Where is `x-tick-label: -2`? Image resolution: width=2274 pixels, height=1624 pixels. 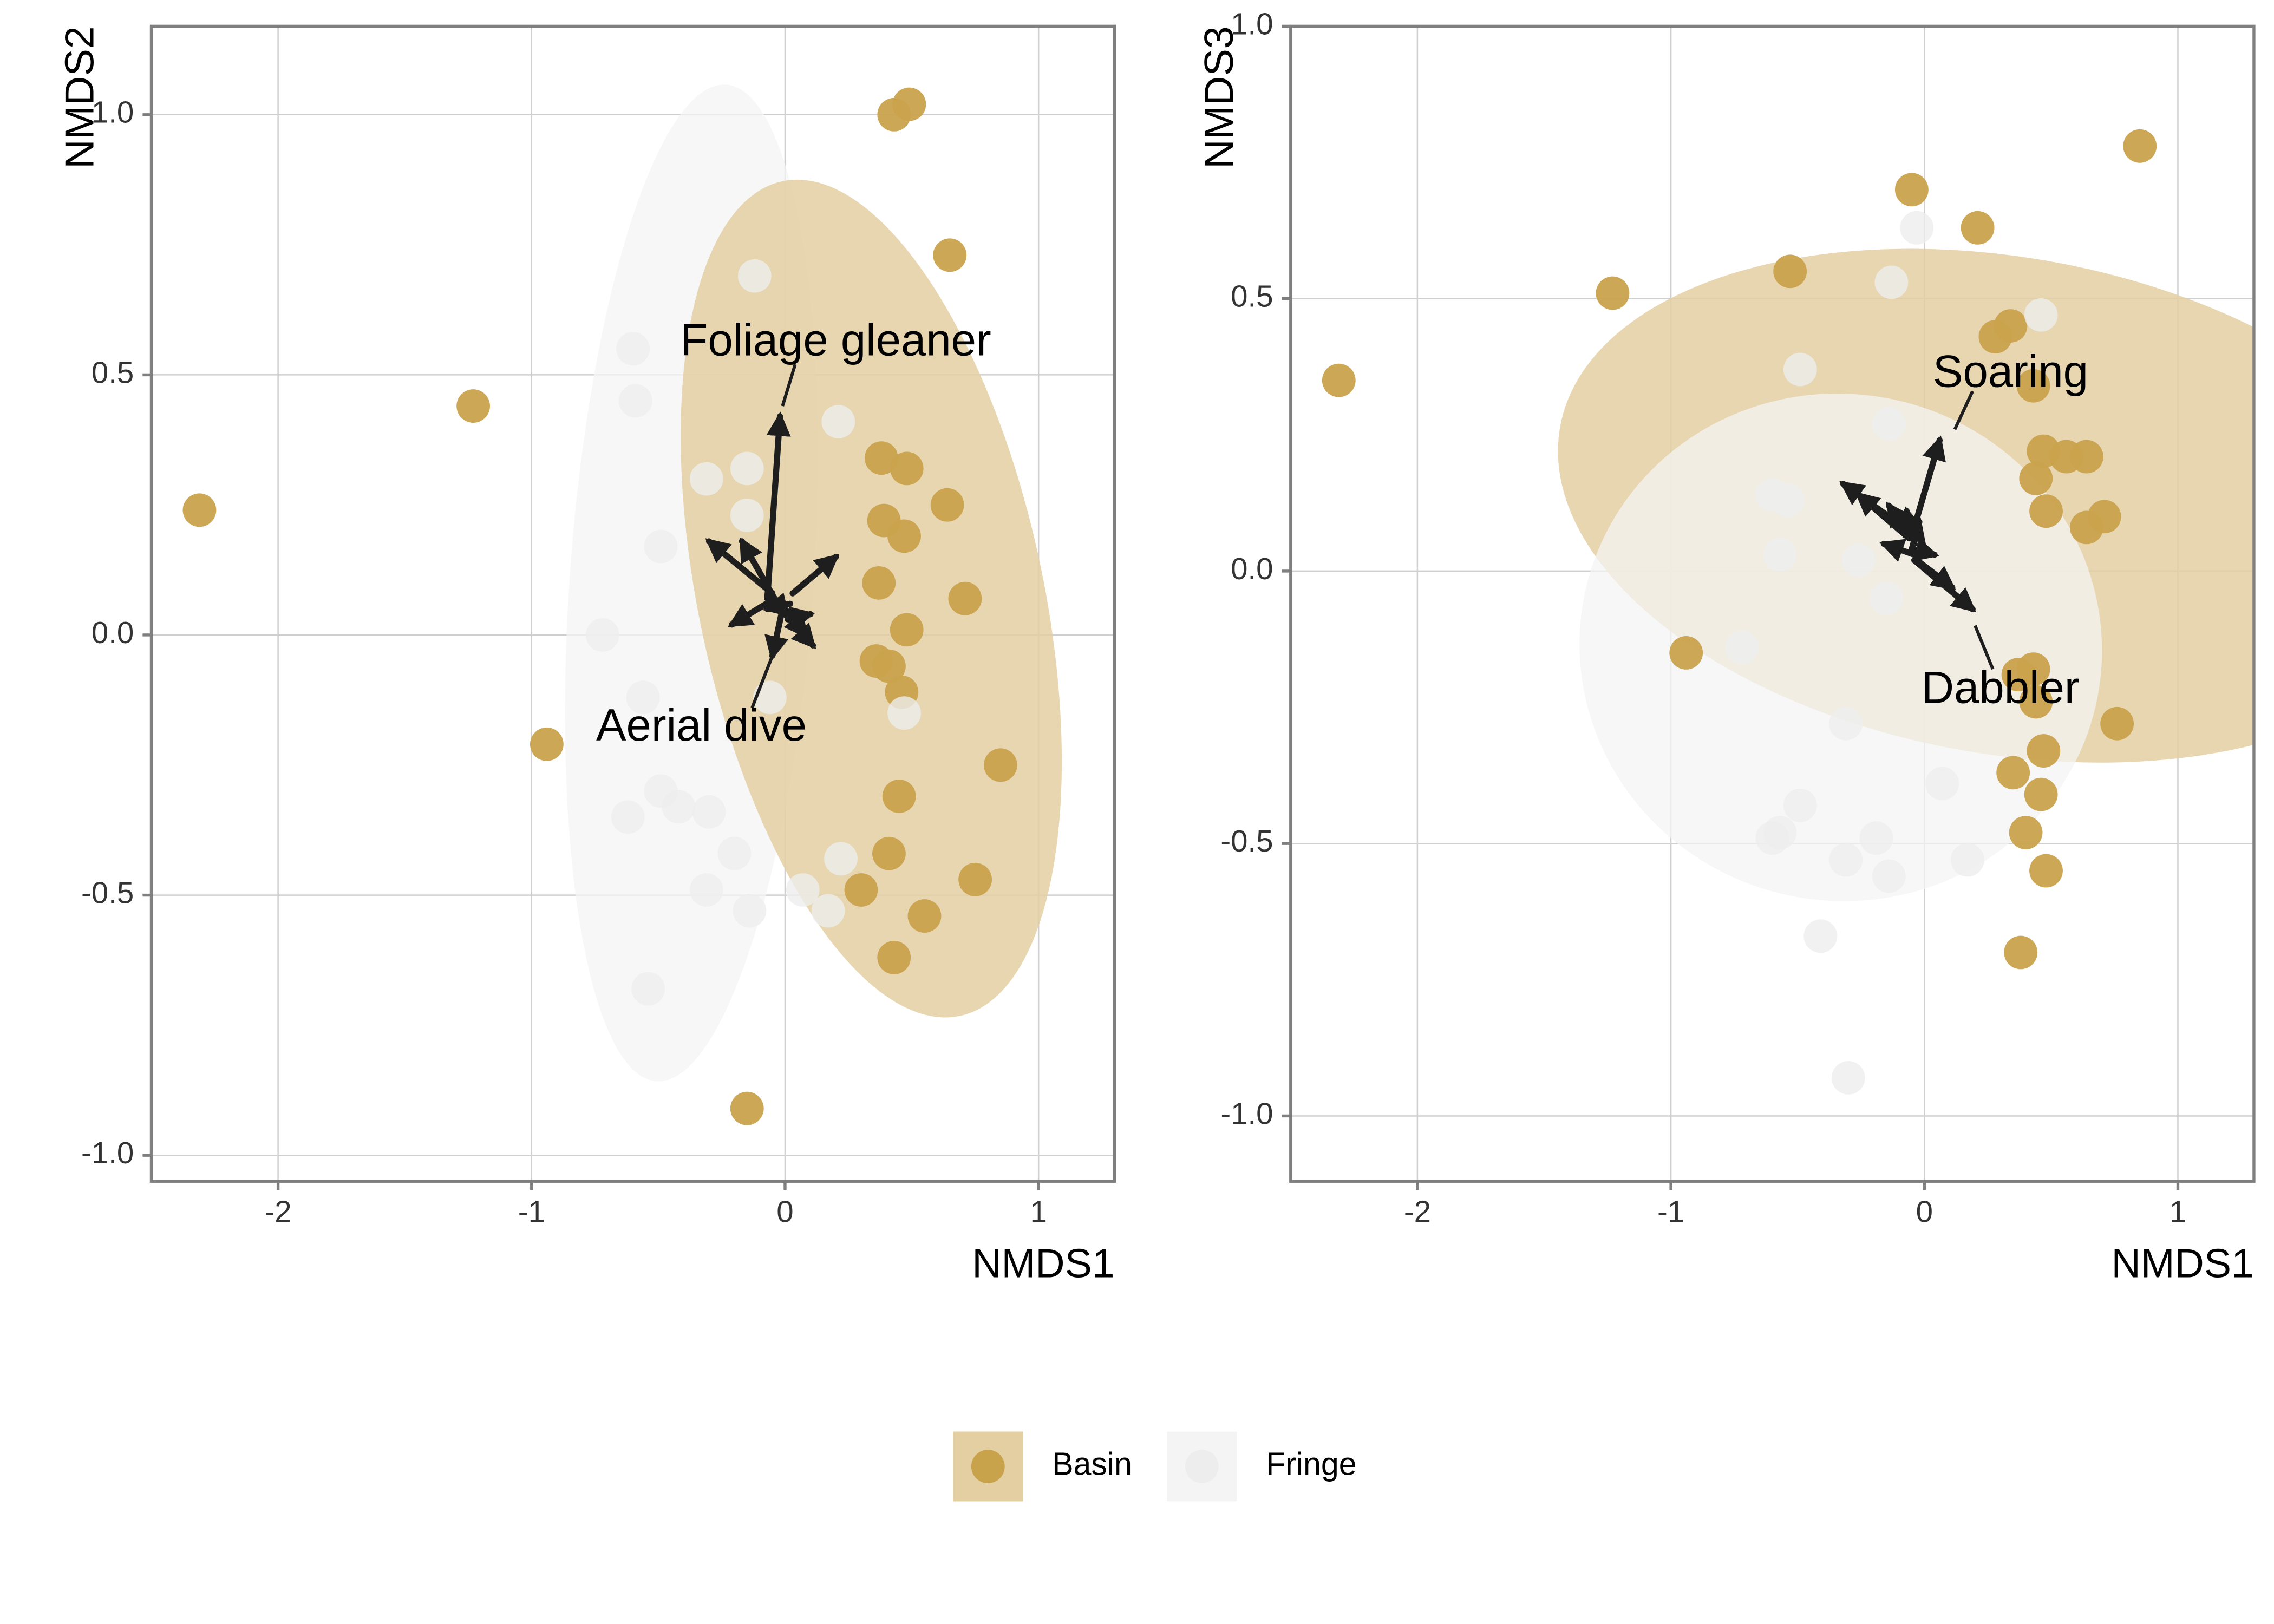
x-tick-label: -2 is located at coordinates (279, 1212).